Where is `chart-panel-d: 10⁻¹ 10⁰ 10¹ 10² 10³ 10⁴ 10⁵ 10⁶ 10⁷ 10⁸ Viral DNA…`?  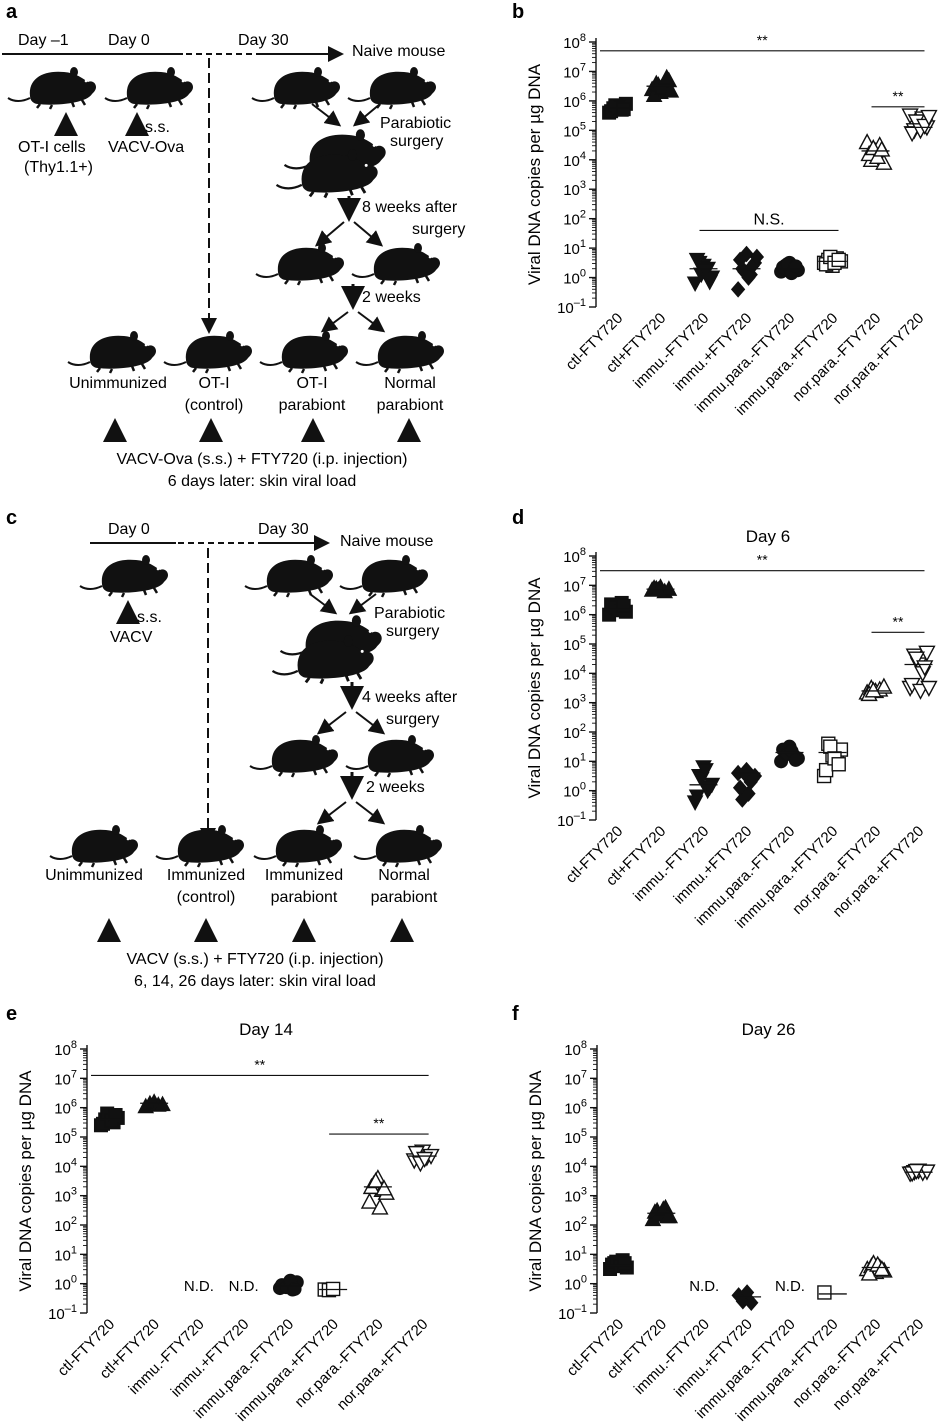
chart-panel-d: 10⁻¹ 10⁰ 10¹ 10² 10³ 10⁴ 10⁵ 10⁶ 10⁷ 10⁸ Viral DNA… is located at coordinates (731, 729).